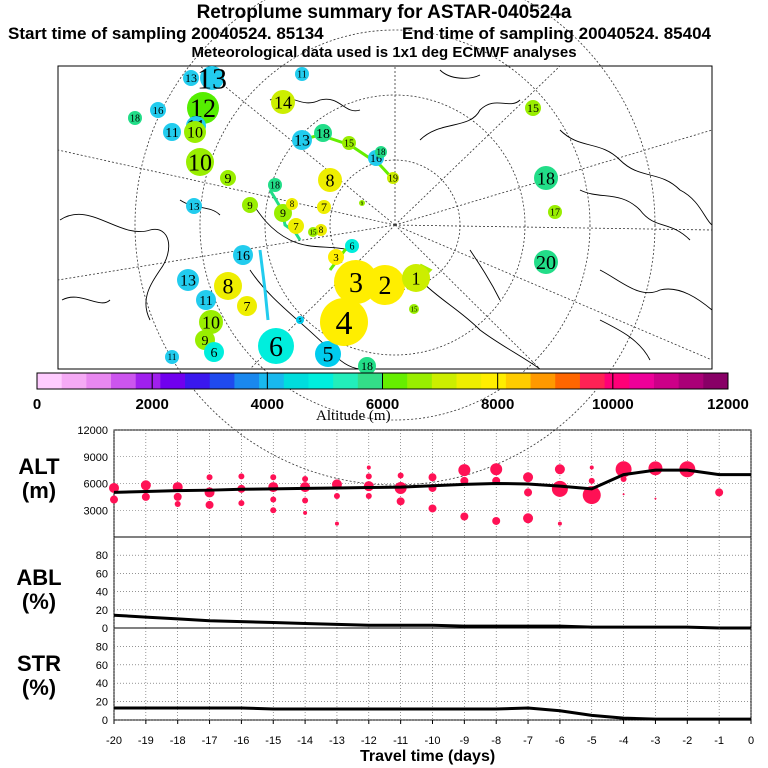  What do you see at coordinates (39, 577) in the screenshot?
I see `abl-label-line1: ABL` at bounding box center [39, 577].